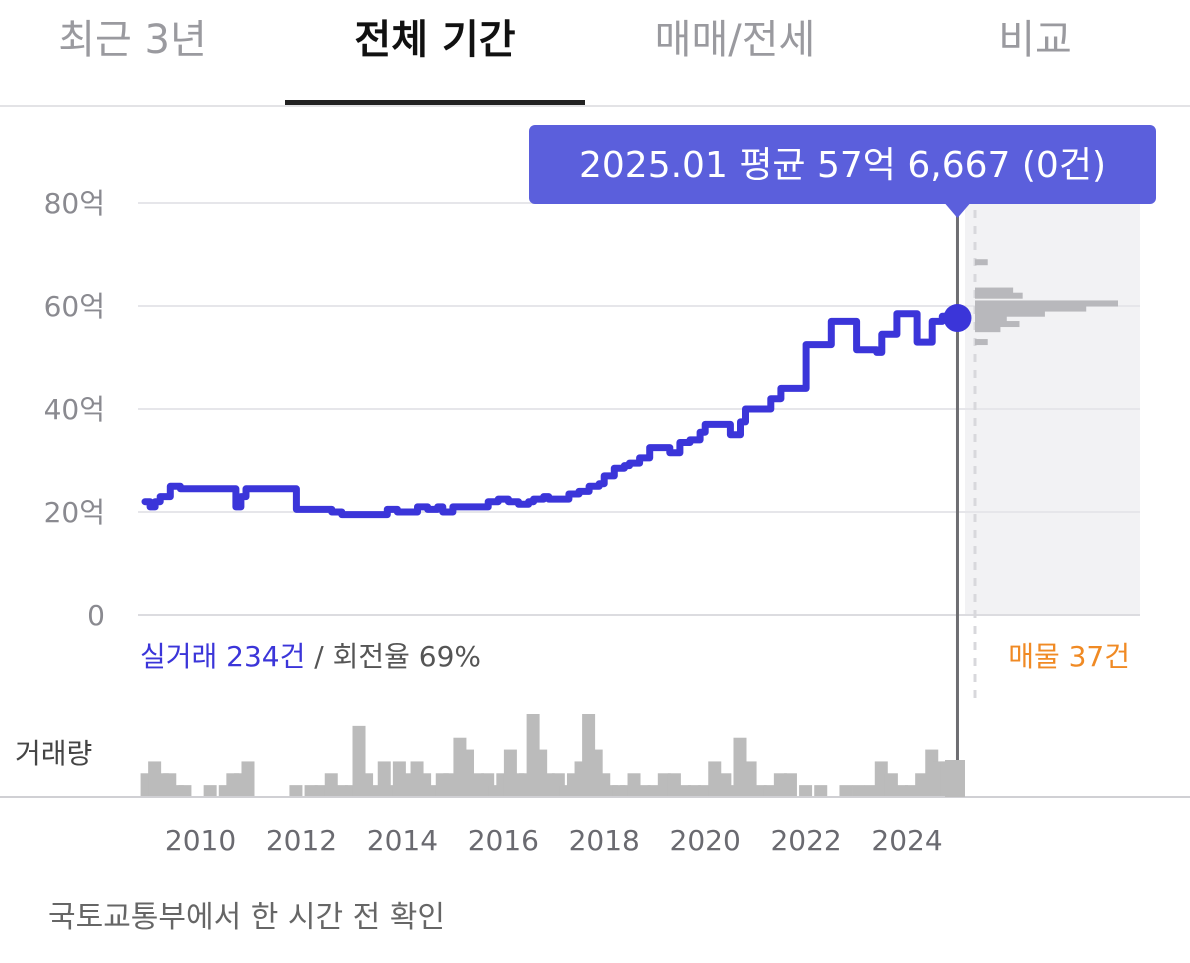  Describe the element at coordinates (435, 40) in the screenshot. I see `tab-all-period: 전체 기간` at that location.